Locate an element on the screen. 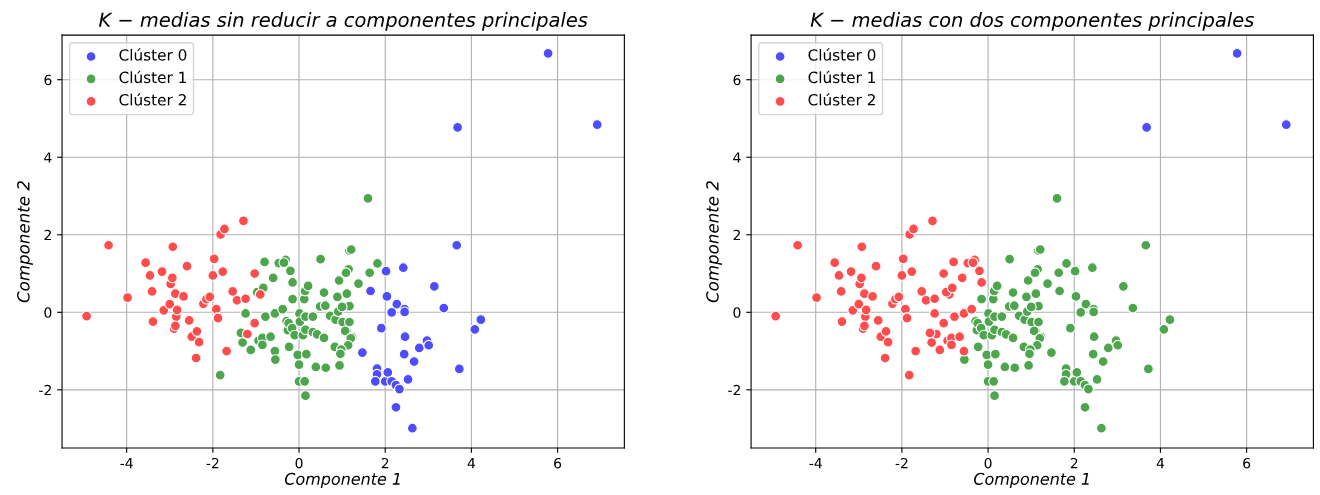  chart-title: K − medias con dos componentes principales is located at coordinates (1032, 21).